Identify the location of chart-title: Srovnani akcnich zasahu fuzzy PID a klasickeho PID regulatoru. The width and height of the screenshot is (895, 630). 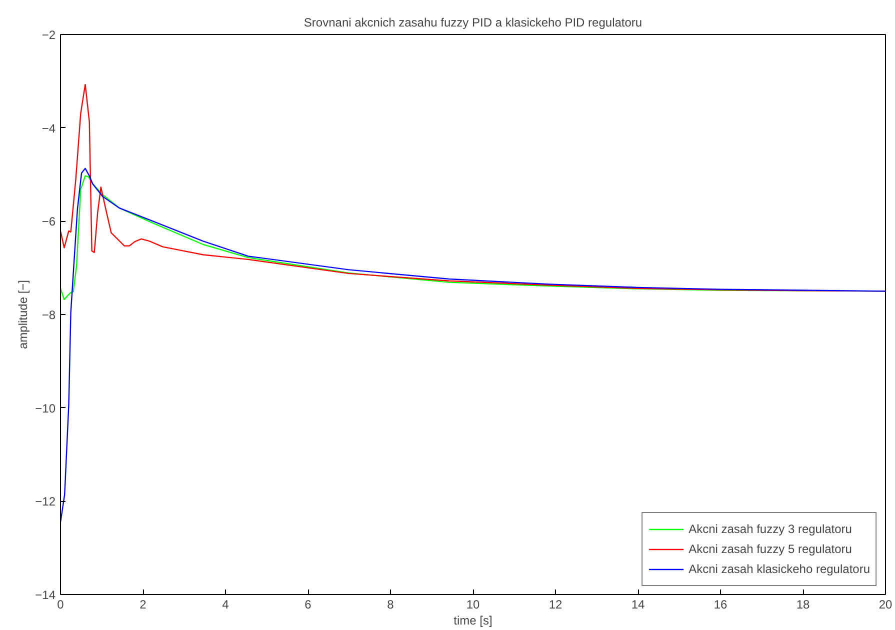
(473, 23).